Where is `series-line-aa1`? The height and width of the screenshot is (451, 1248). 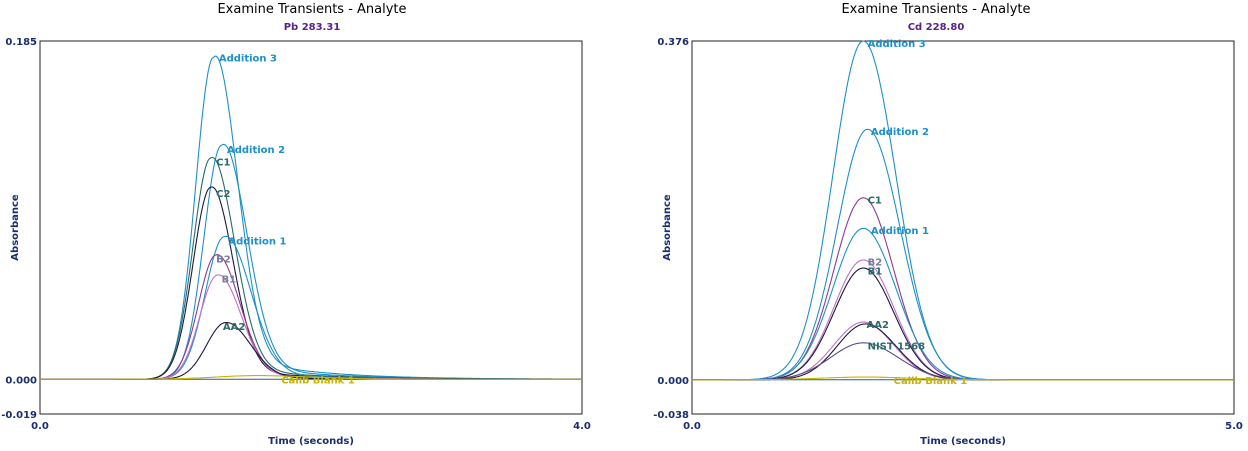
series-line-aa1 is located at coordinates (963, 352).